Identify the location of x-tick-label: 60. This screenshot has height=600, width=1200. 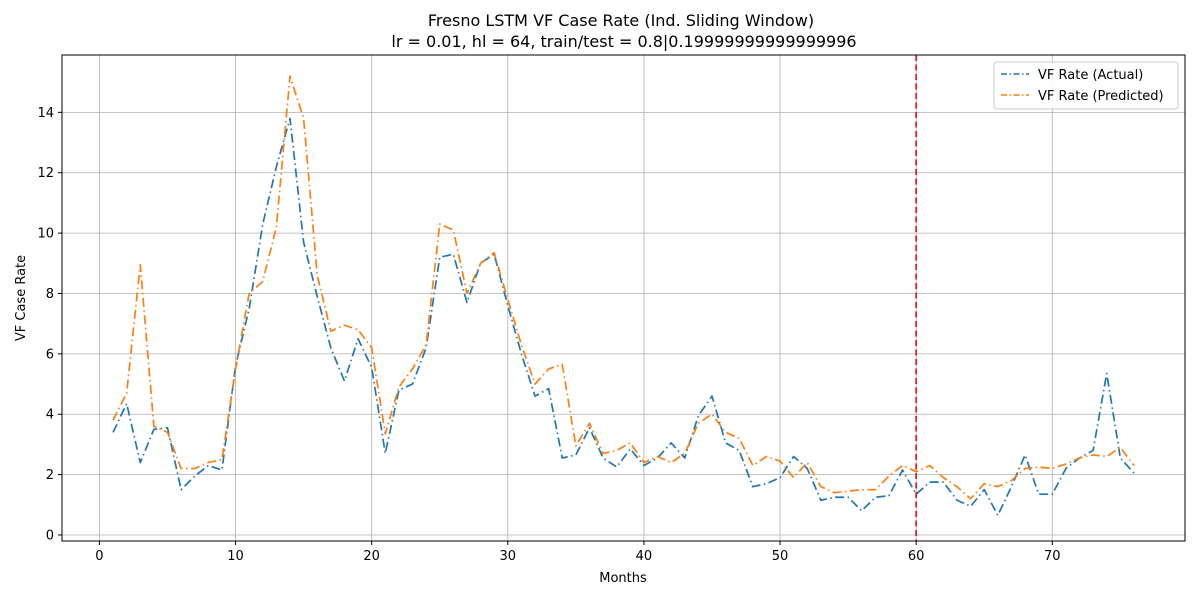
(916, 556).